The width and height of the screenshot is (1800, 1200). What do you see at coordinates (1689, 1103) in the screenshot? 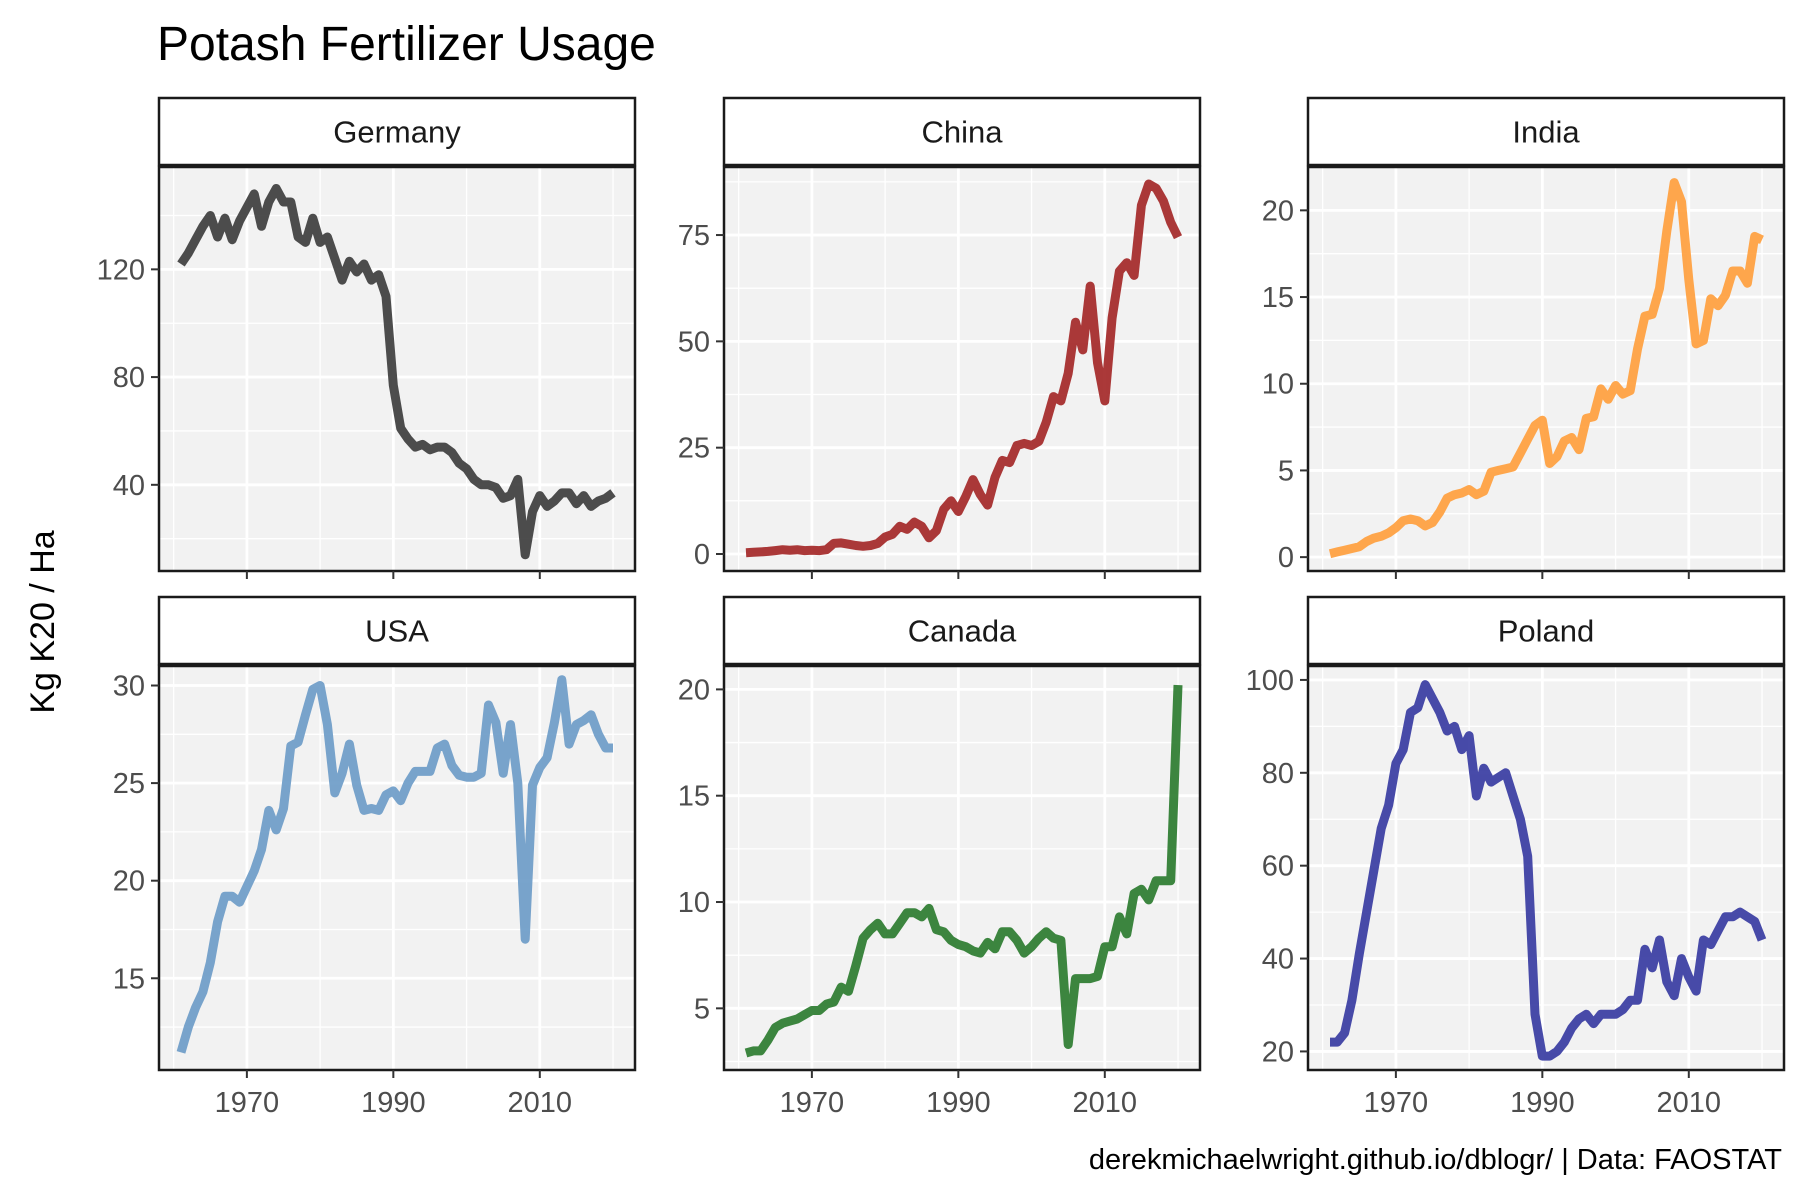
I see `x-tick-label-poland: 2010` at bounding box center [1689, 1103].